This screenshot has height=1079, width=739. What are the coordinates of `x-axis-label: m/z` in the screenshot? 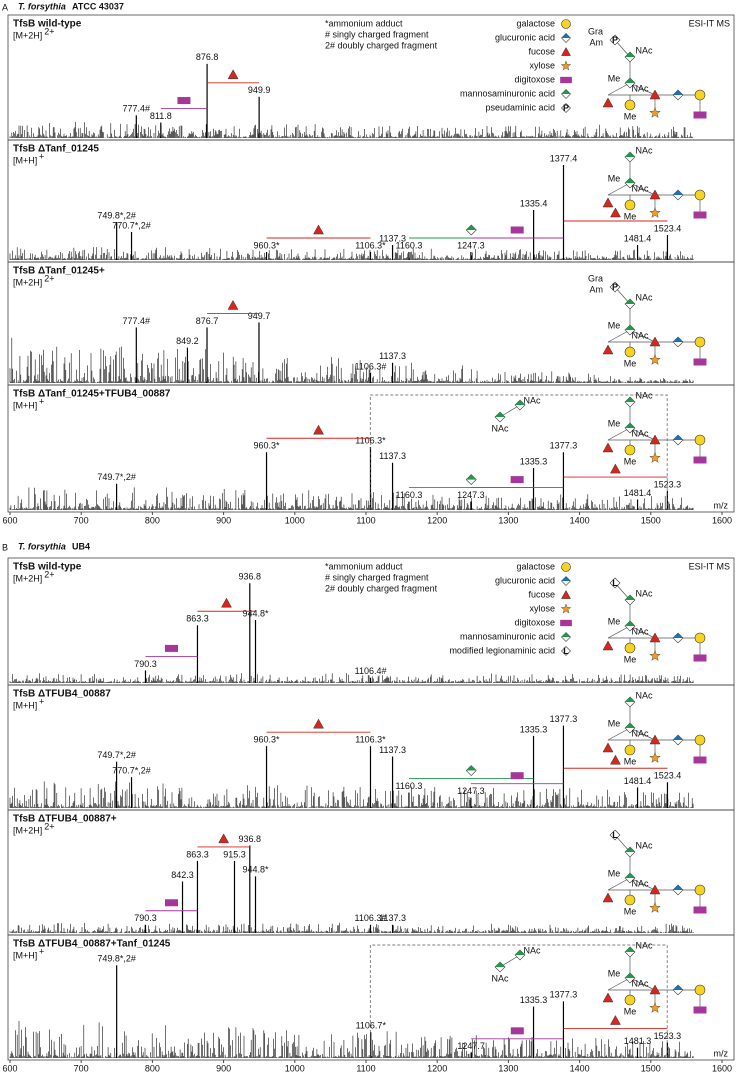 It's located at (721, 505).